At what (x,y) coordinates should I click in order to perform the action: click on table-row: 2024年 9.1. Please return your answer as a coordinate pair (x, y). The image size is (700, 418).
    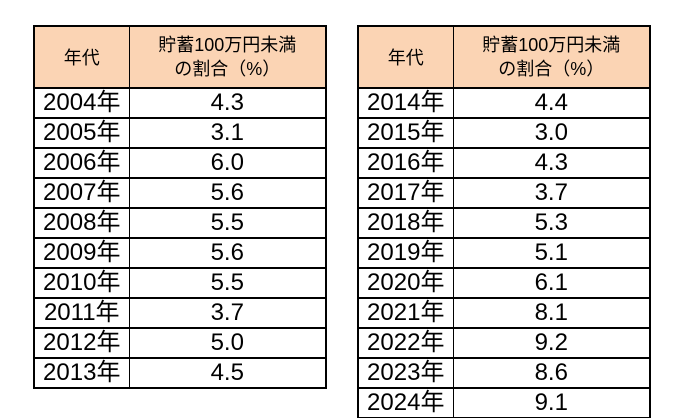
    Looking at the image, I should click on (504, 402).